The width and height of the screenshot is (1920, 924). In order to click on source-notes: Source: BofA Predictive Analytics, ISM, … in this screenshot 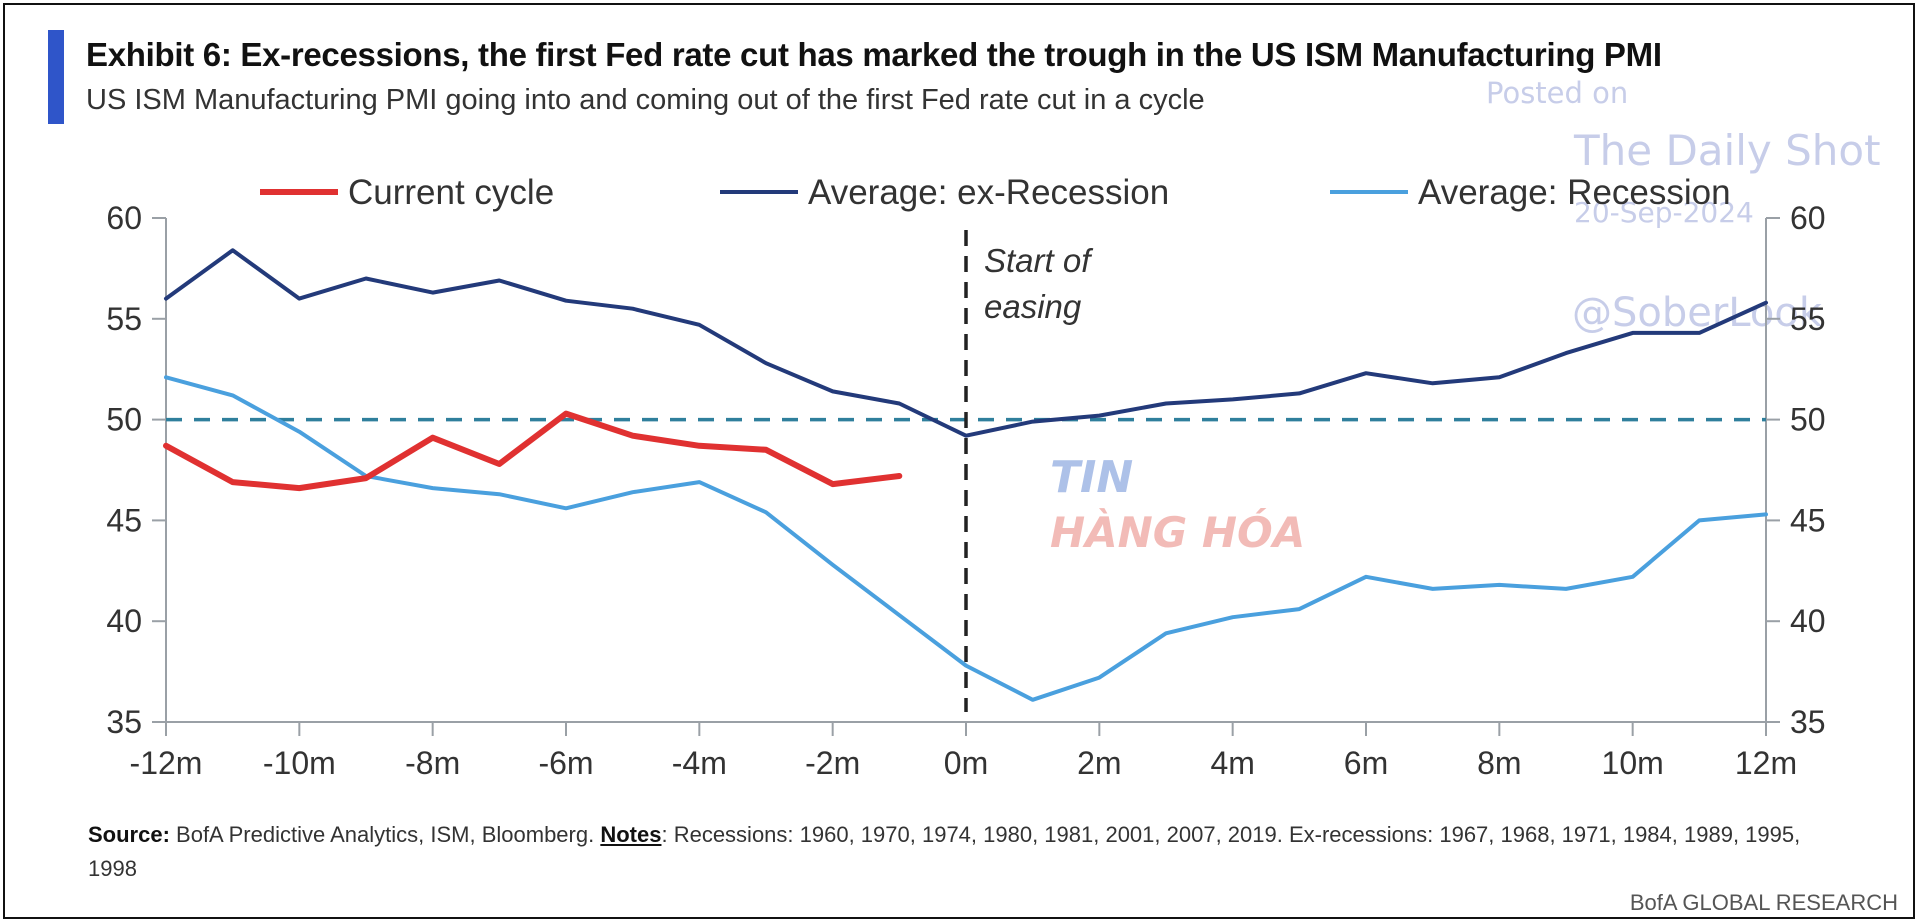, I will do `click(968, 852)`.